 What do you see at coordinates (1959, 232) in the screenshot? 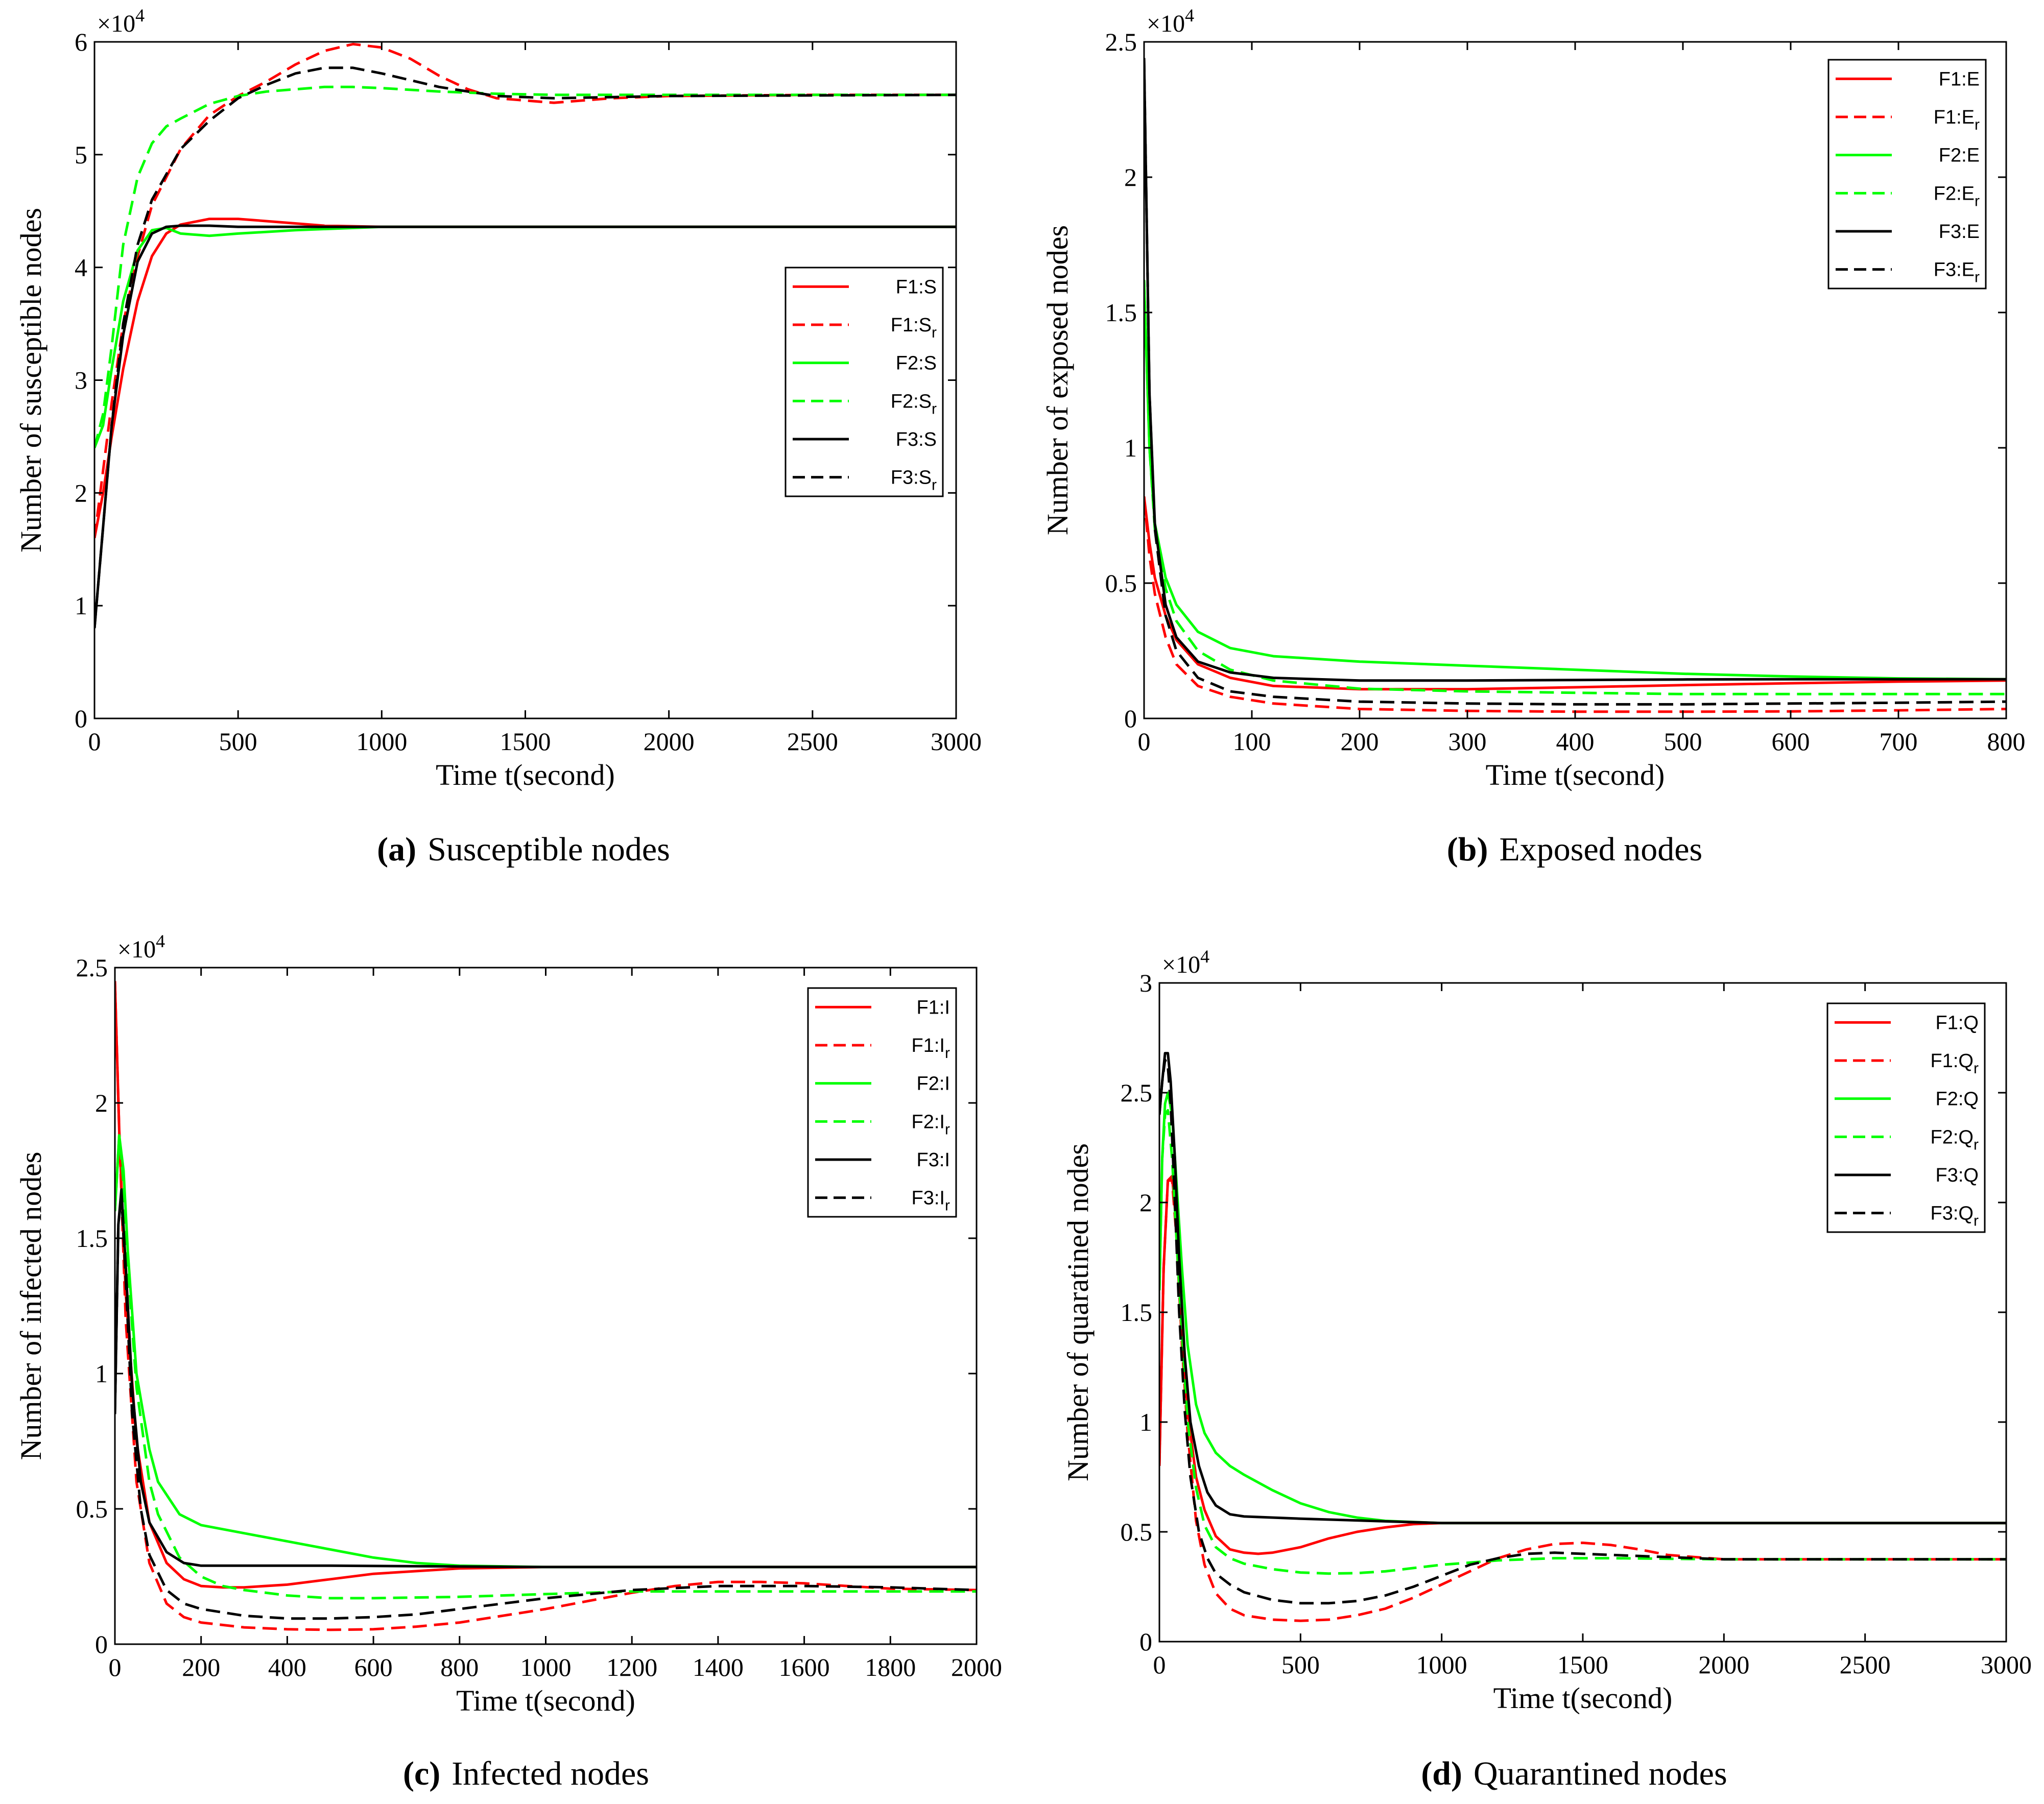
I see `legend-entry-label: F3:E` at bounding box center [1959, 232].